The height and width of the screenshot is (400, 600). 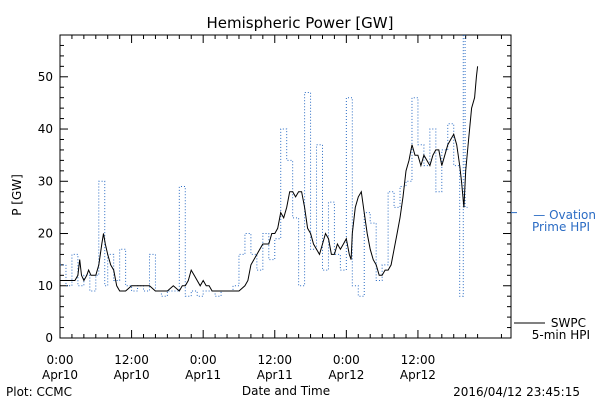 I want to click on legend-ovation-line2: Prime HPI, so click(x=561, y=227).